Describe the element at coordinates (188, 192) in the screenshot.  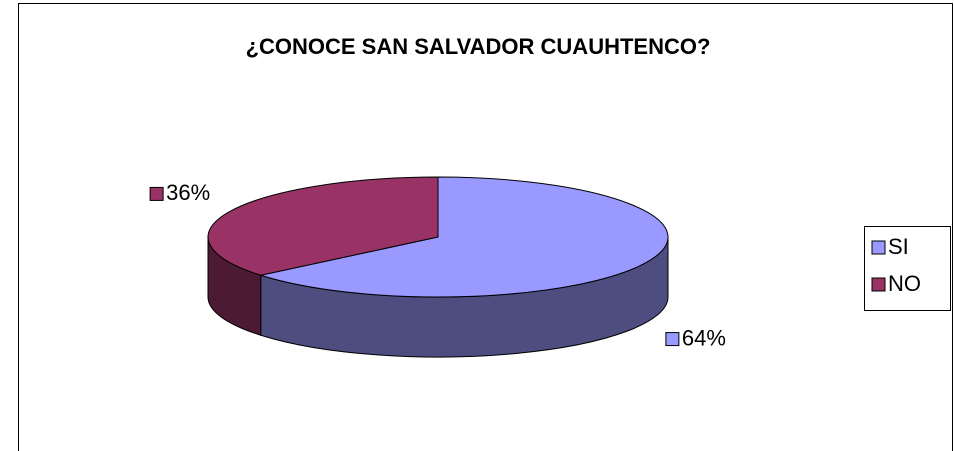
I see `data-label: 36%` at that location.